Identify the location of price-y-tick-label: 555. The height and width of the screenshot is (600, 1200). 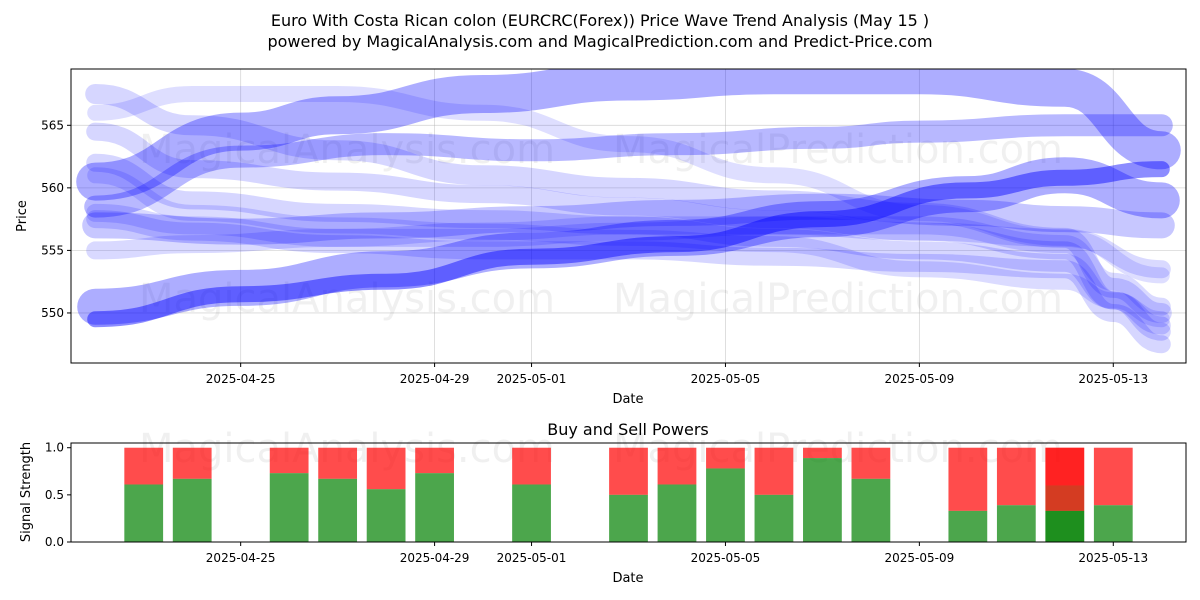
(52, 250).